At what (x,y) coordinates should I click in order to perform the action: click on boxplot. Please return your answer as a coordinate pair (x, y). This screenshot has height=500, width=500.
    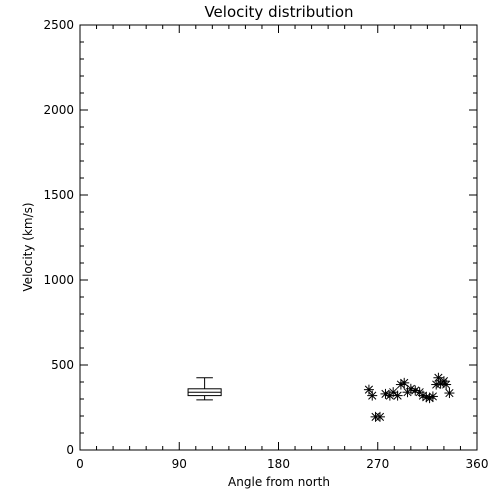
    Looking at the image, I should click on (204, 389).